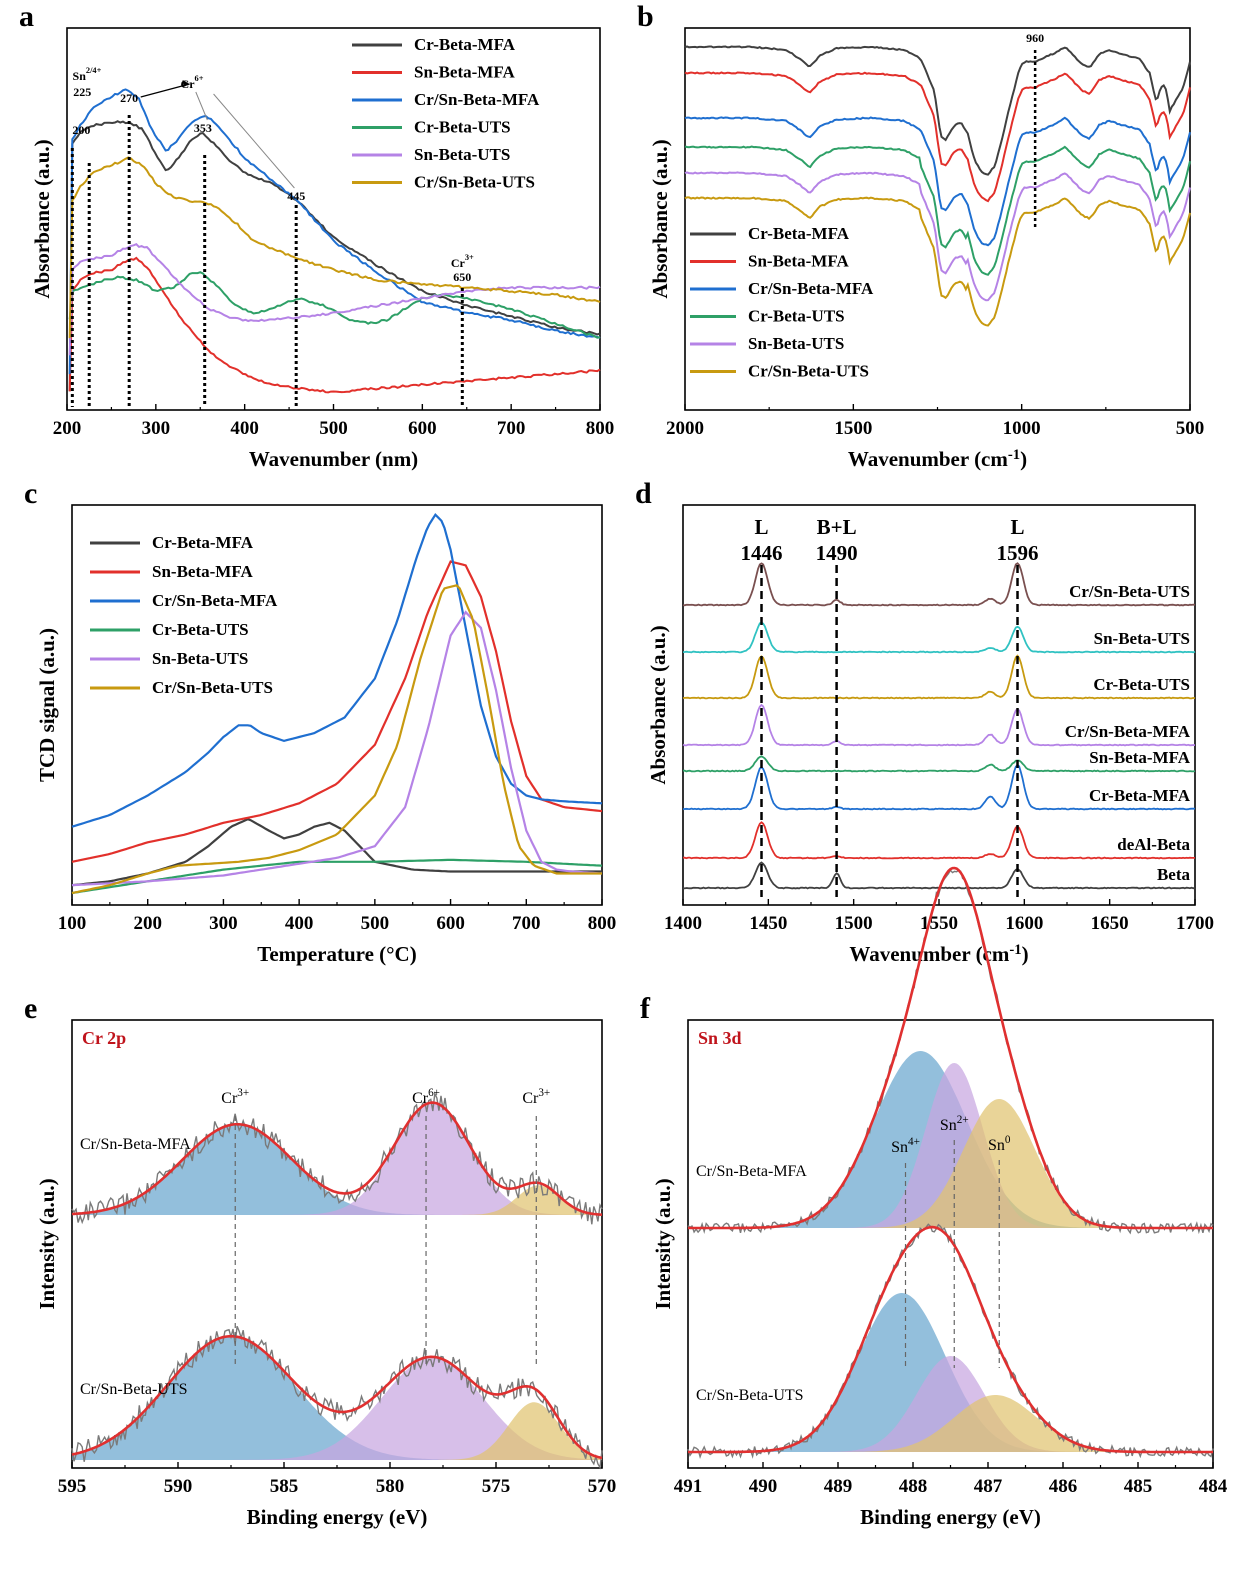 The height and width of the screenshot is (1589, 1247). What do you see at coordinates (837, 553) in the screenshot?
I see `annotation-1490: 1490` at bounding box center [837, 553].